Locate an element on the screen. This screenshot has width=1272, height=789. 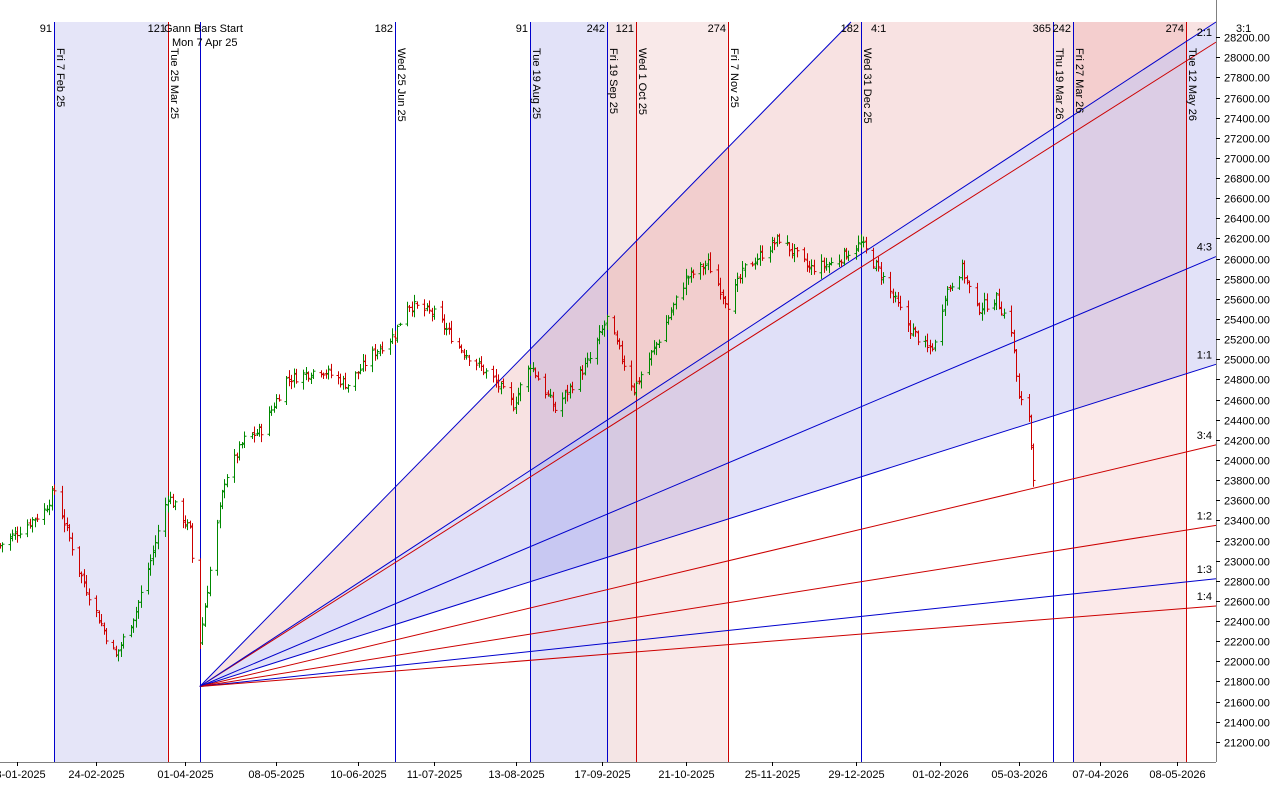
price-tick-label: 27600.00 is located at coordinates (1247, 100).